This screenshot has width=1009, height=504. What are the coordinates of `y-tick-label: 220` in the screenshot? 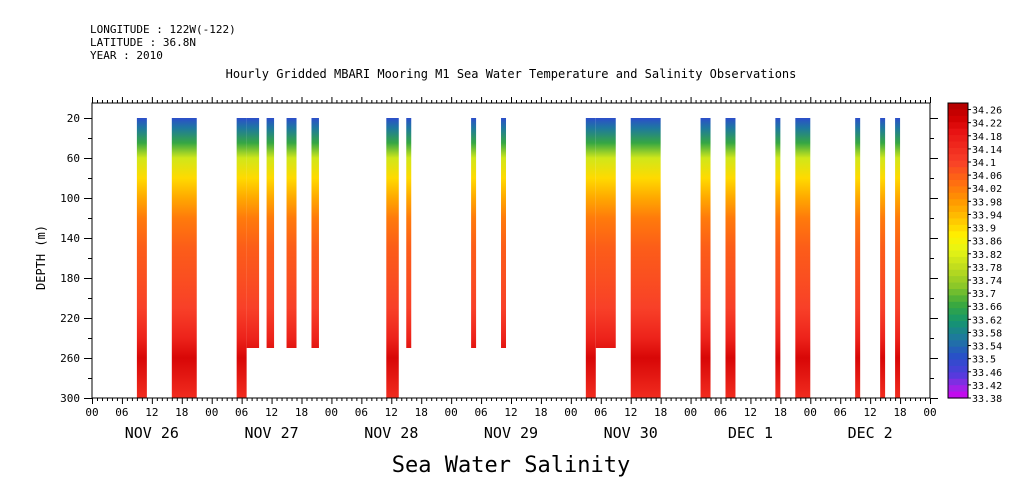 It's located at (70, 318).